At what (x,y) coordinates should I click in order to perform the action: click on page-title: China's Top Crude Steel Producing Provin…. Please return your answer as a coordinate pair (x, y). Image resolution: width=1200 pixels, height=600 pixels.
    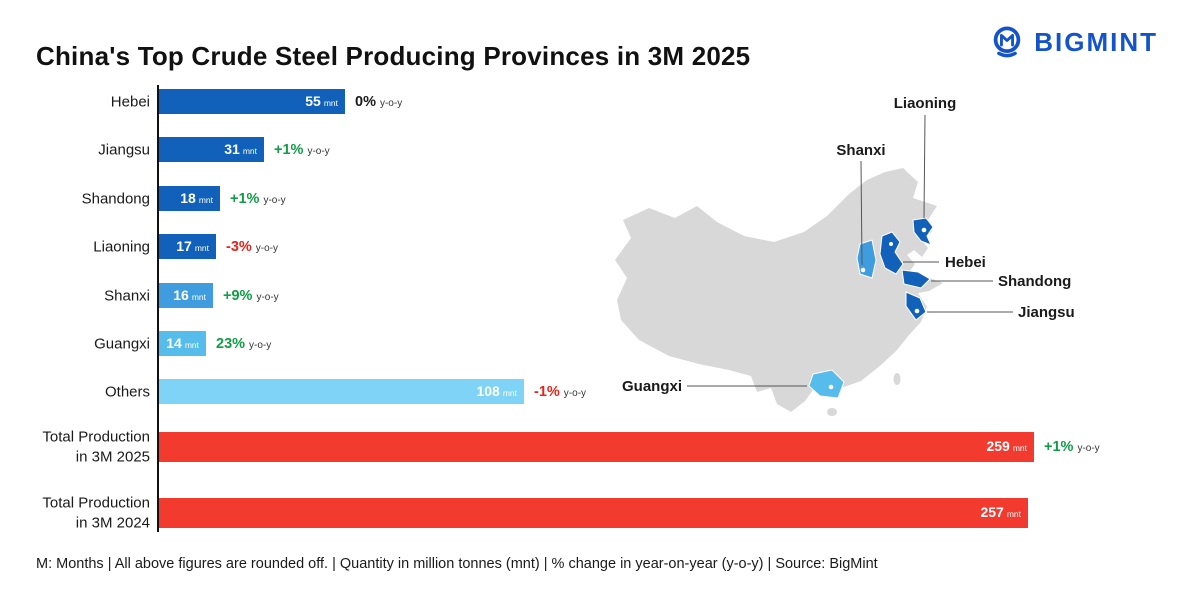
    Looking at the image, I should click on (393, 56).